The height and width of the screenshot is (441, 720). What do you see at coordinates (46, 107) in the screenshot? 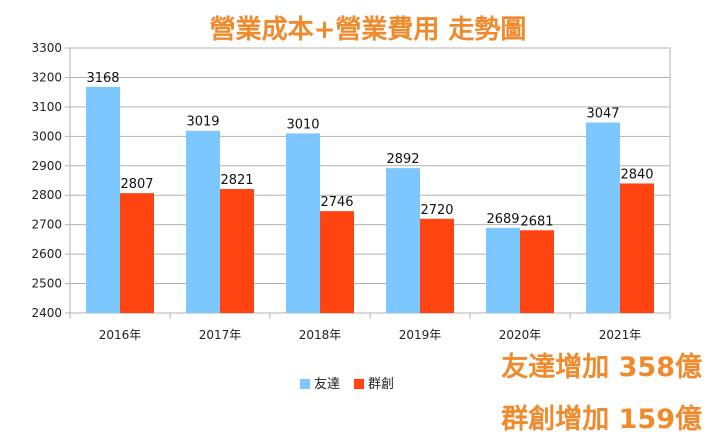
I see `y-tick-label: 3100` at bounding box center [46, 107].